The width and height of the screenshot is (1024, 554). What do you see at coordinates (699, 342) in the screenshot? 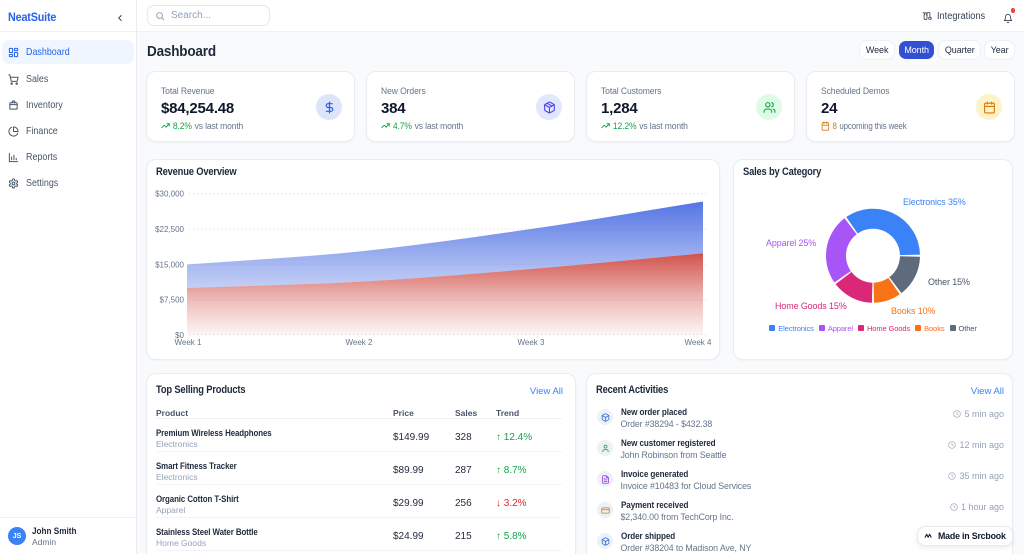
I see `svg-text: Week 4` at bounding box center [699, 342].